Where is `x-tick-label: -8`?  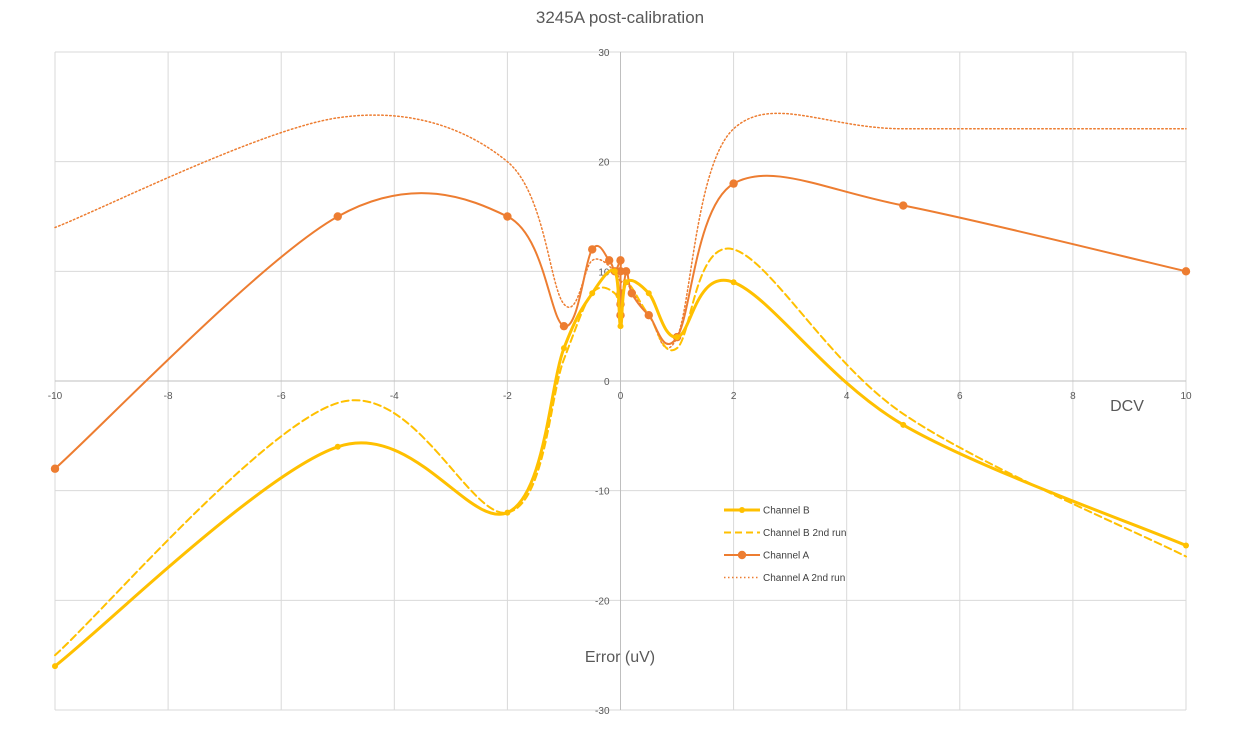
x-tick-label: -8 is located at coordinates (168, 396).